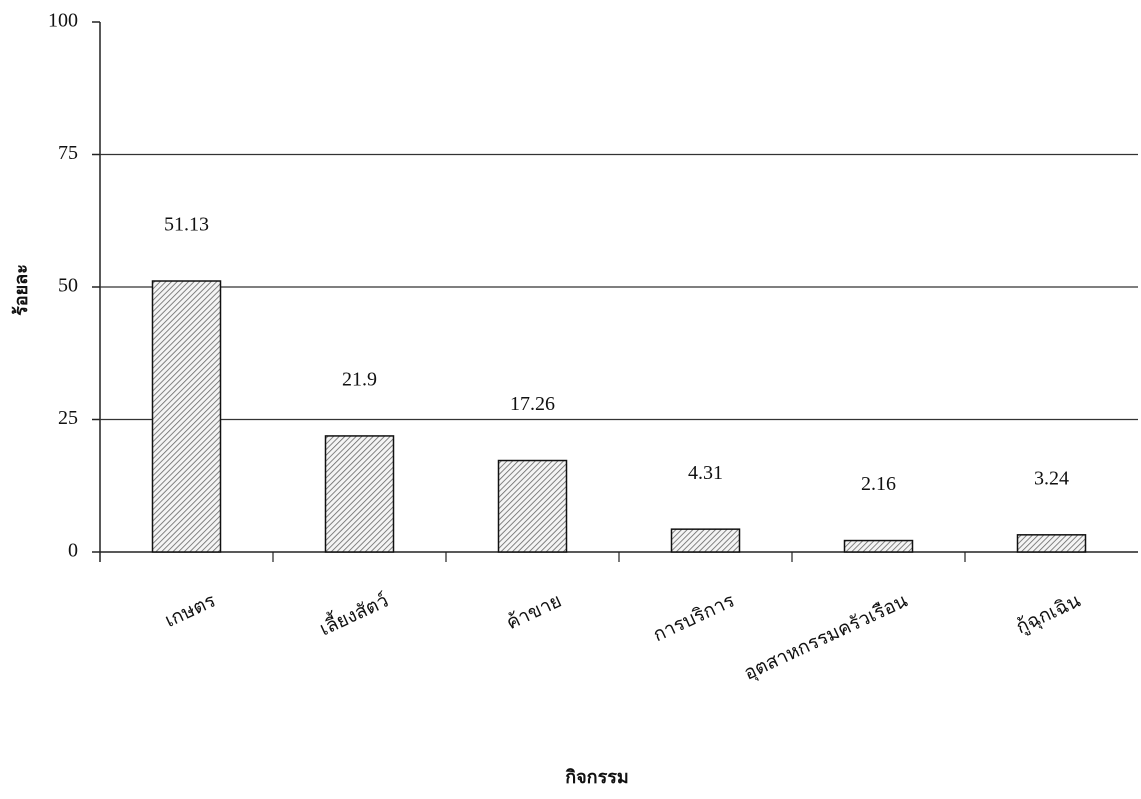  I want to click on value-label: 17.26, so click(532, 404).